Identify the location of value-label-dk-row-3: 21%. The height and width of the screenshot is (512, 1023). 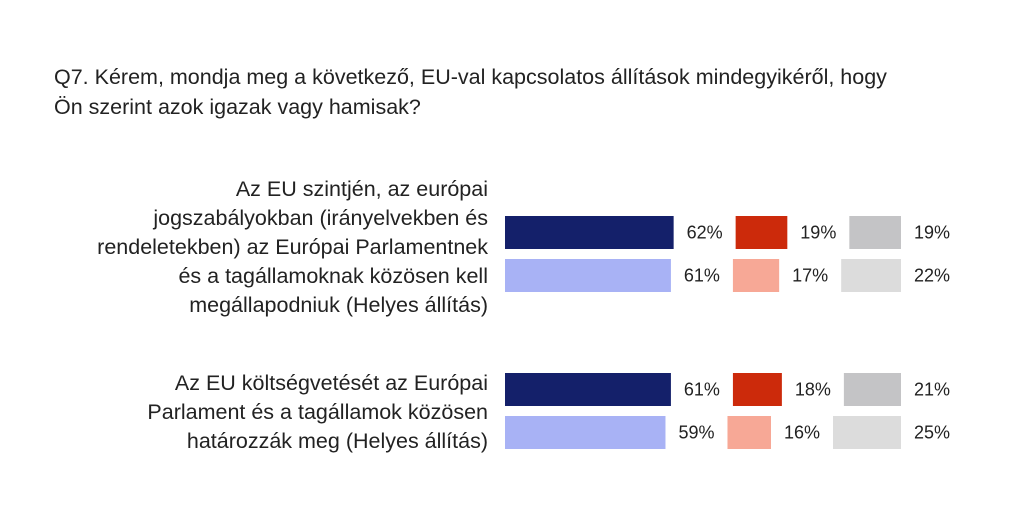
(932, 390).